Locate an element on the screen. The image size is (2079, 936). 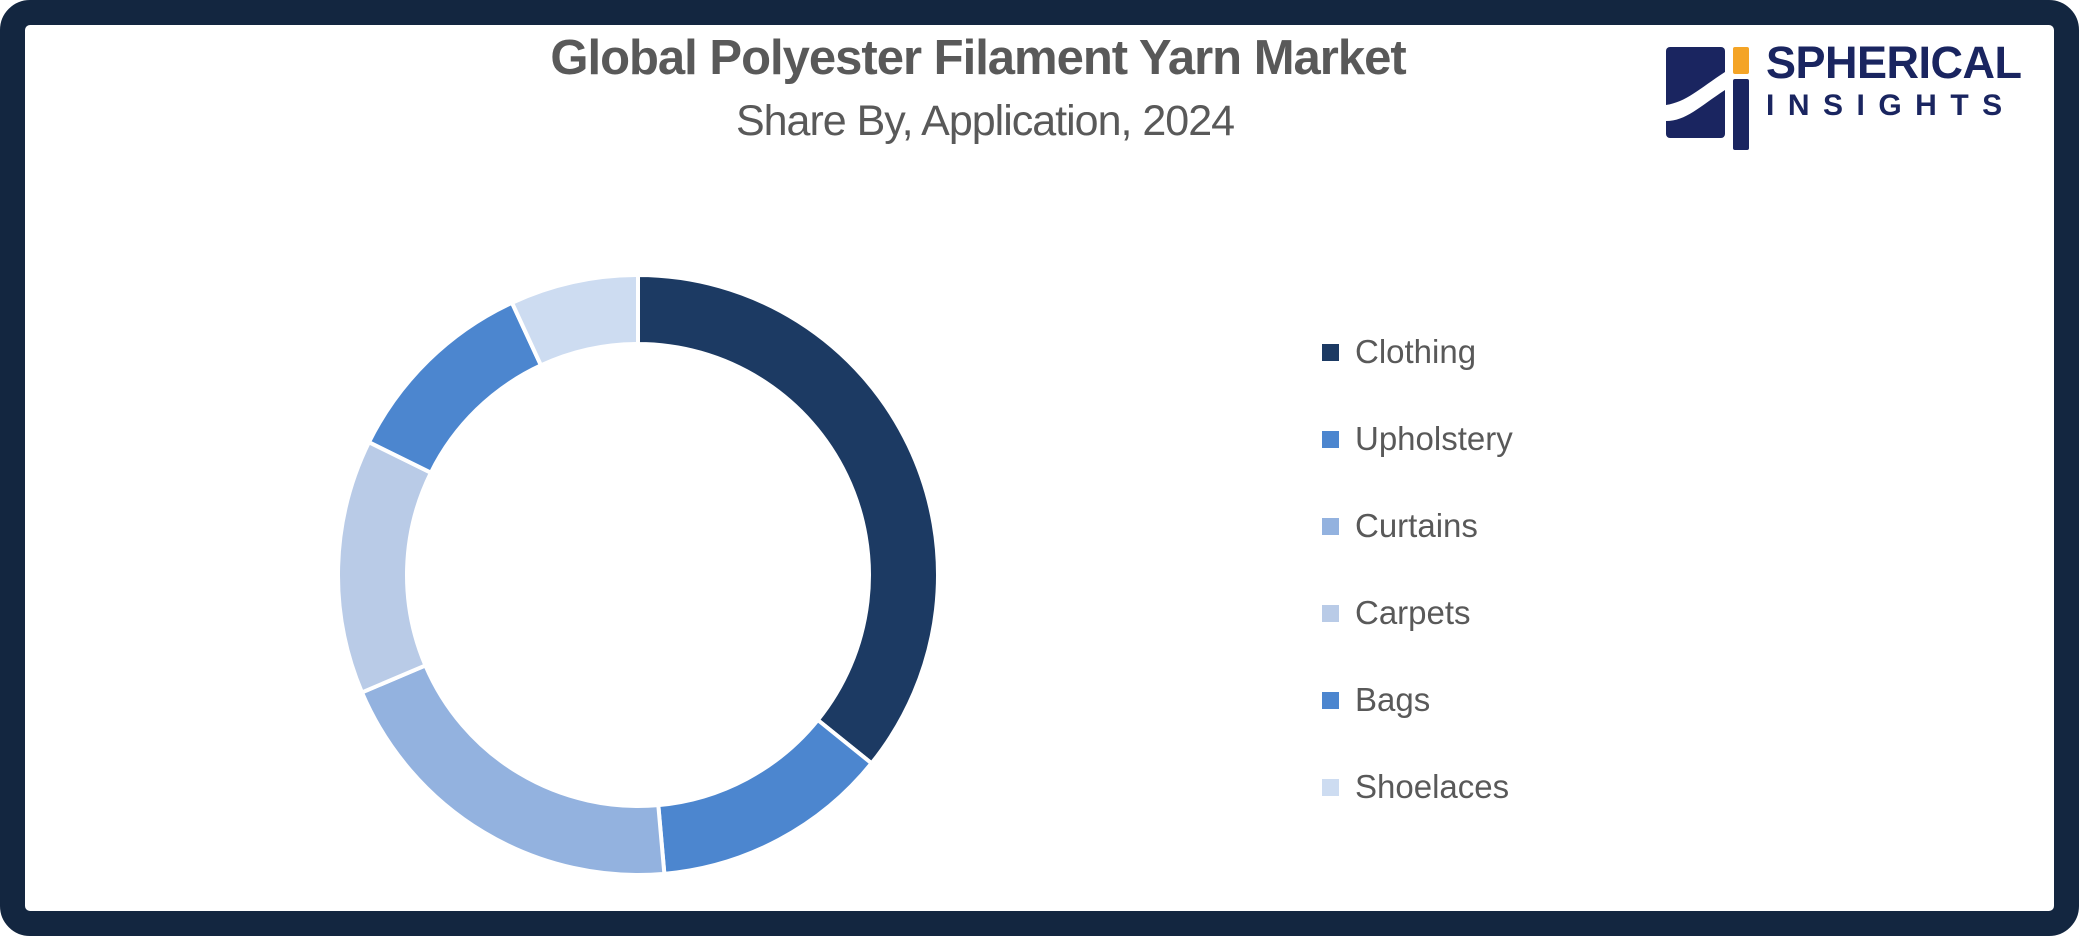
legend-item-shoelaces: Shoelaces is located at coordinates (1417, 786).